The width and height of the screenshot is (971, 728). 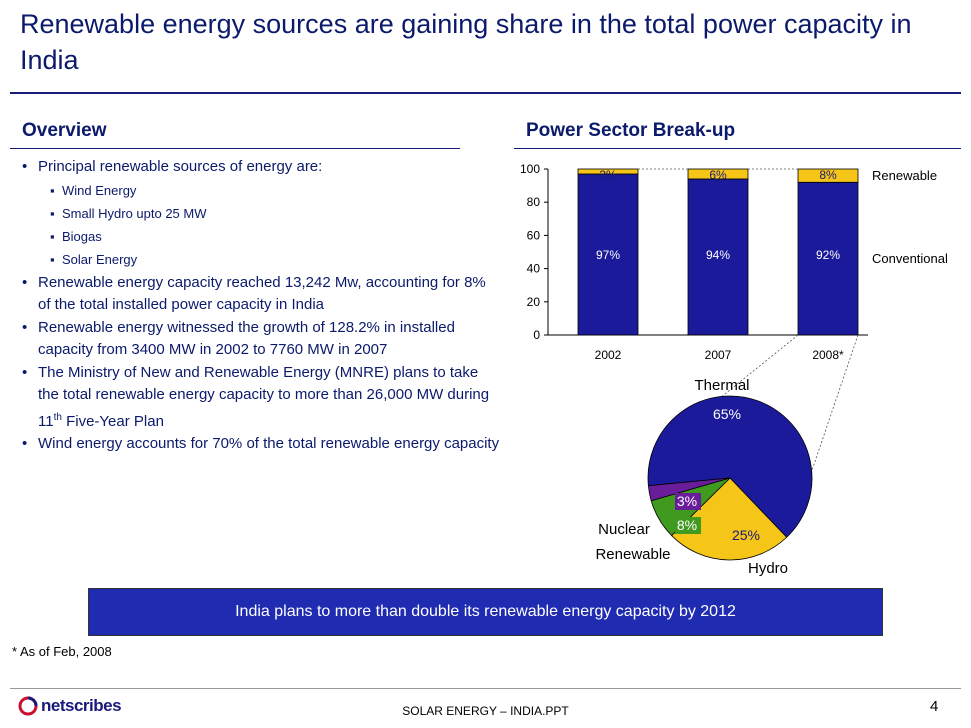 I want to click on pie-connector-line, so click(x=832, y=411).